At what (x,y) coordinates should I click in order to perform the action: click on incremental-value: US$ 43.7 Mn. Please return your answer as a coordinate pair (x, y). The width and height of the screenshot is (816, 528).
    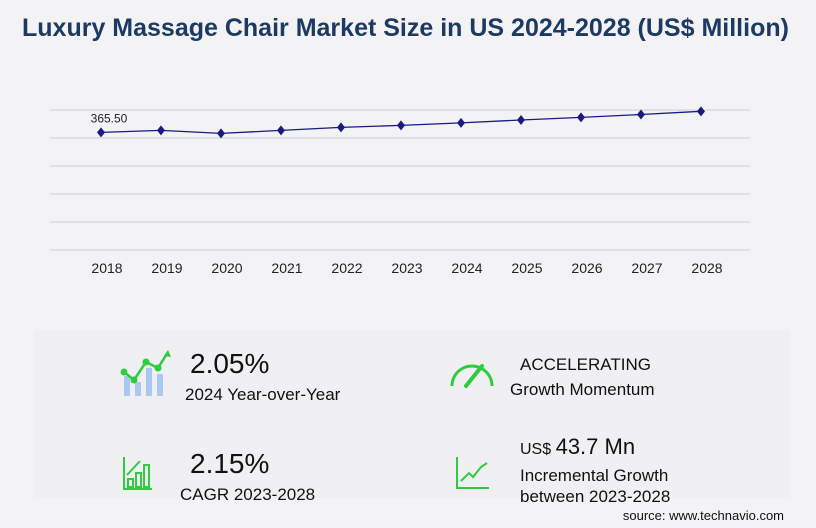
    Looking at the image, I should click on (577, 447).